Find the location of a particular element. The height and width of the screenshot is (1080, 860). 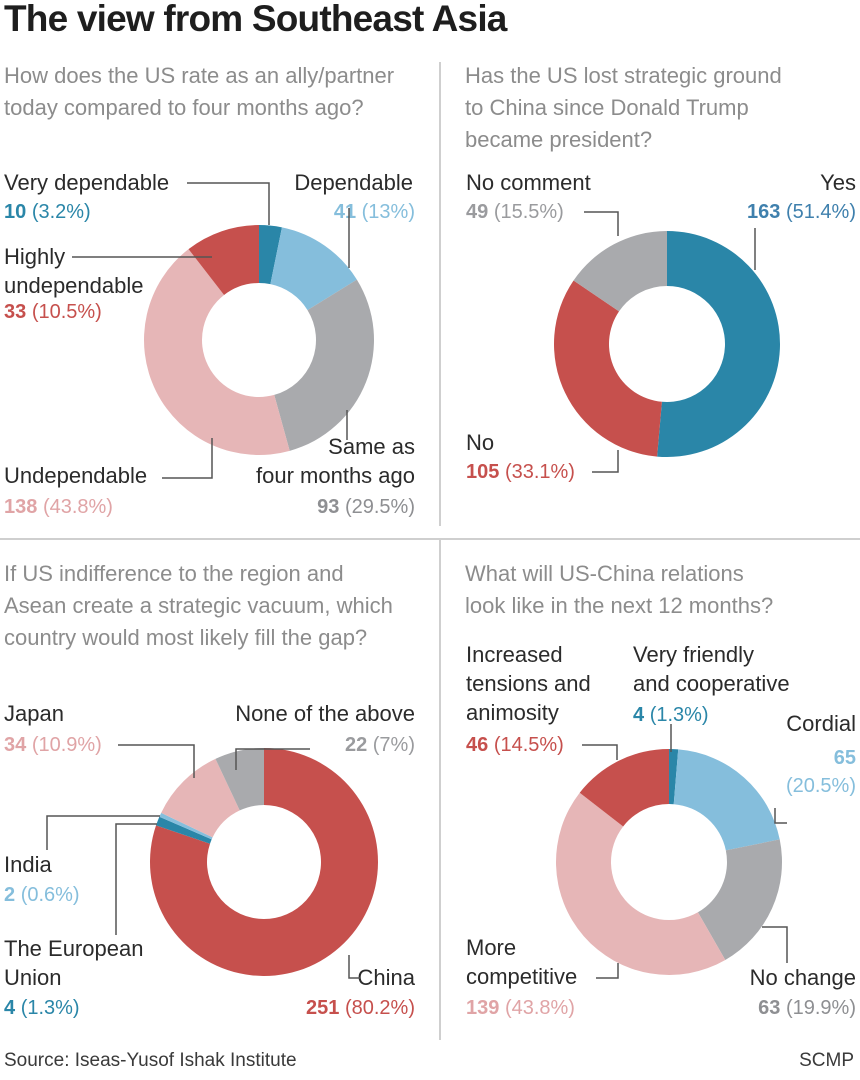

slice-no-change is located at coordinates (739, 899).